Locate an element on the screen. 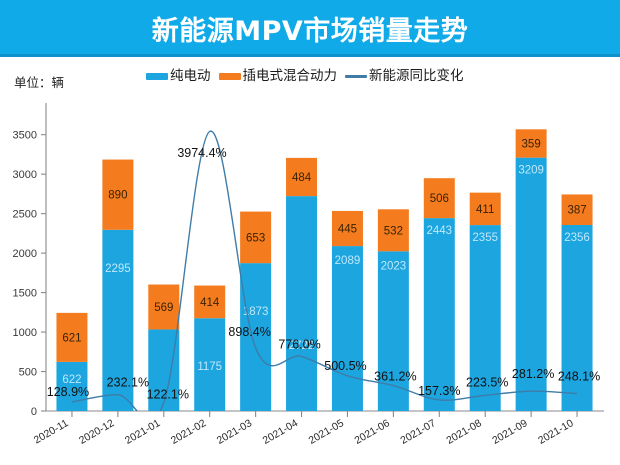 The height and width of the screenshot is (465, 620). y-tick-label: 1000 is located at coordinates (25, 333).